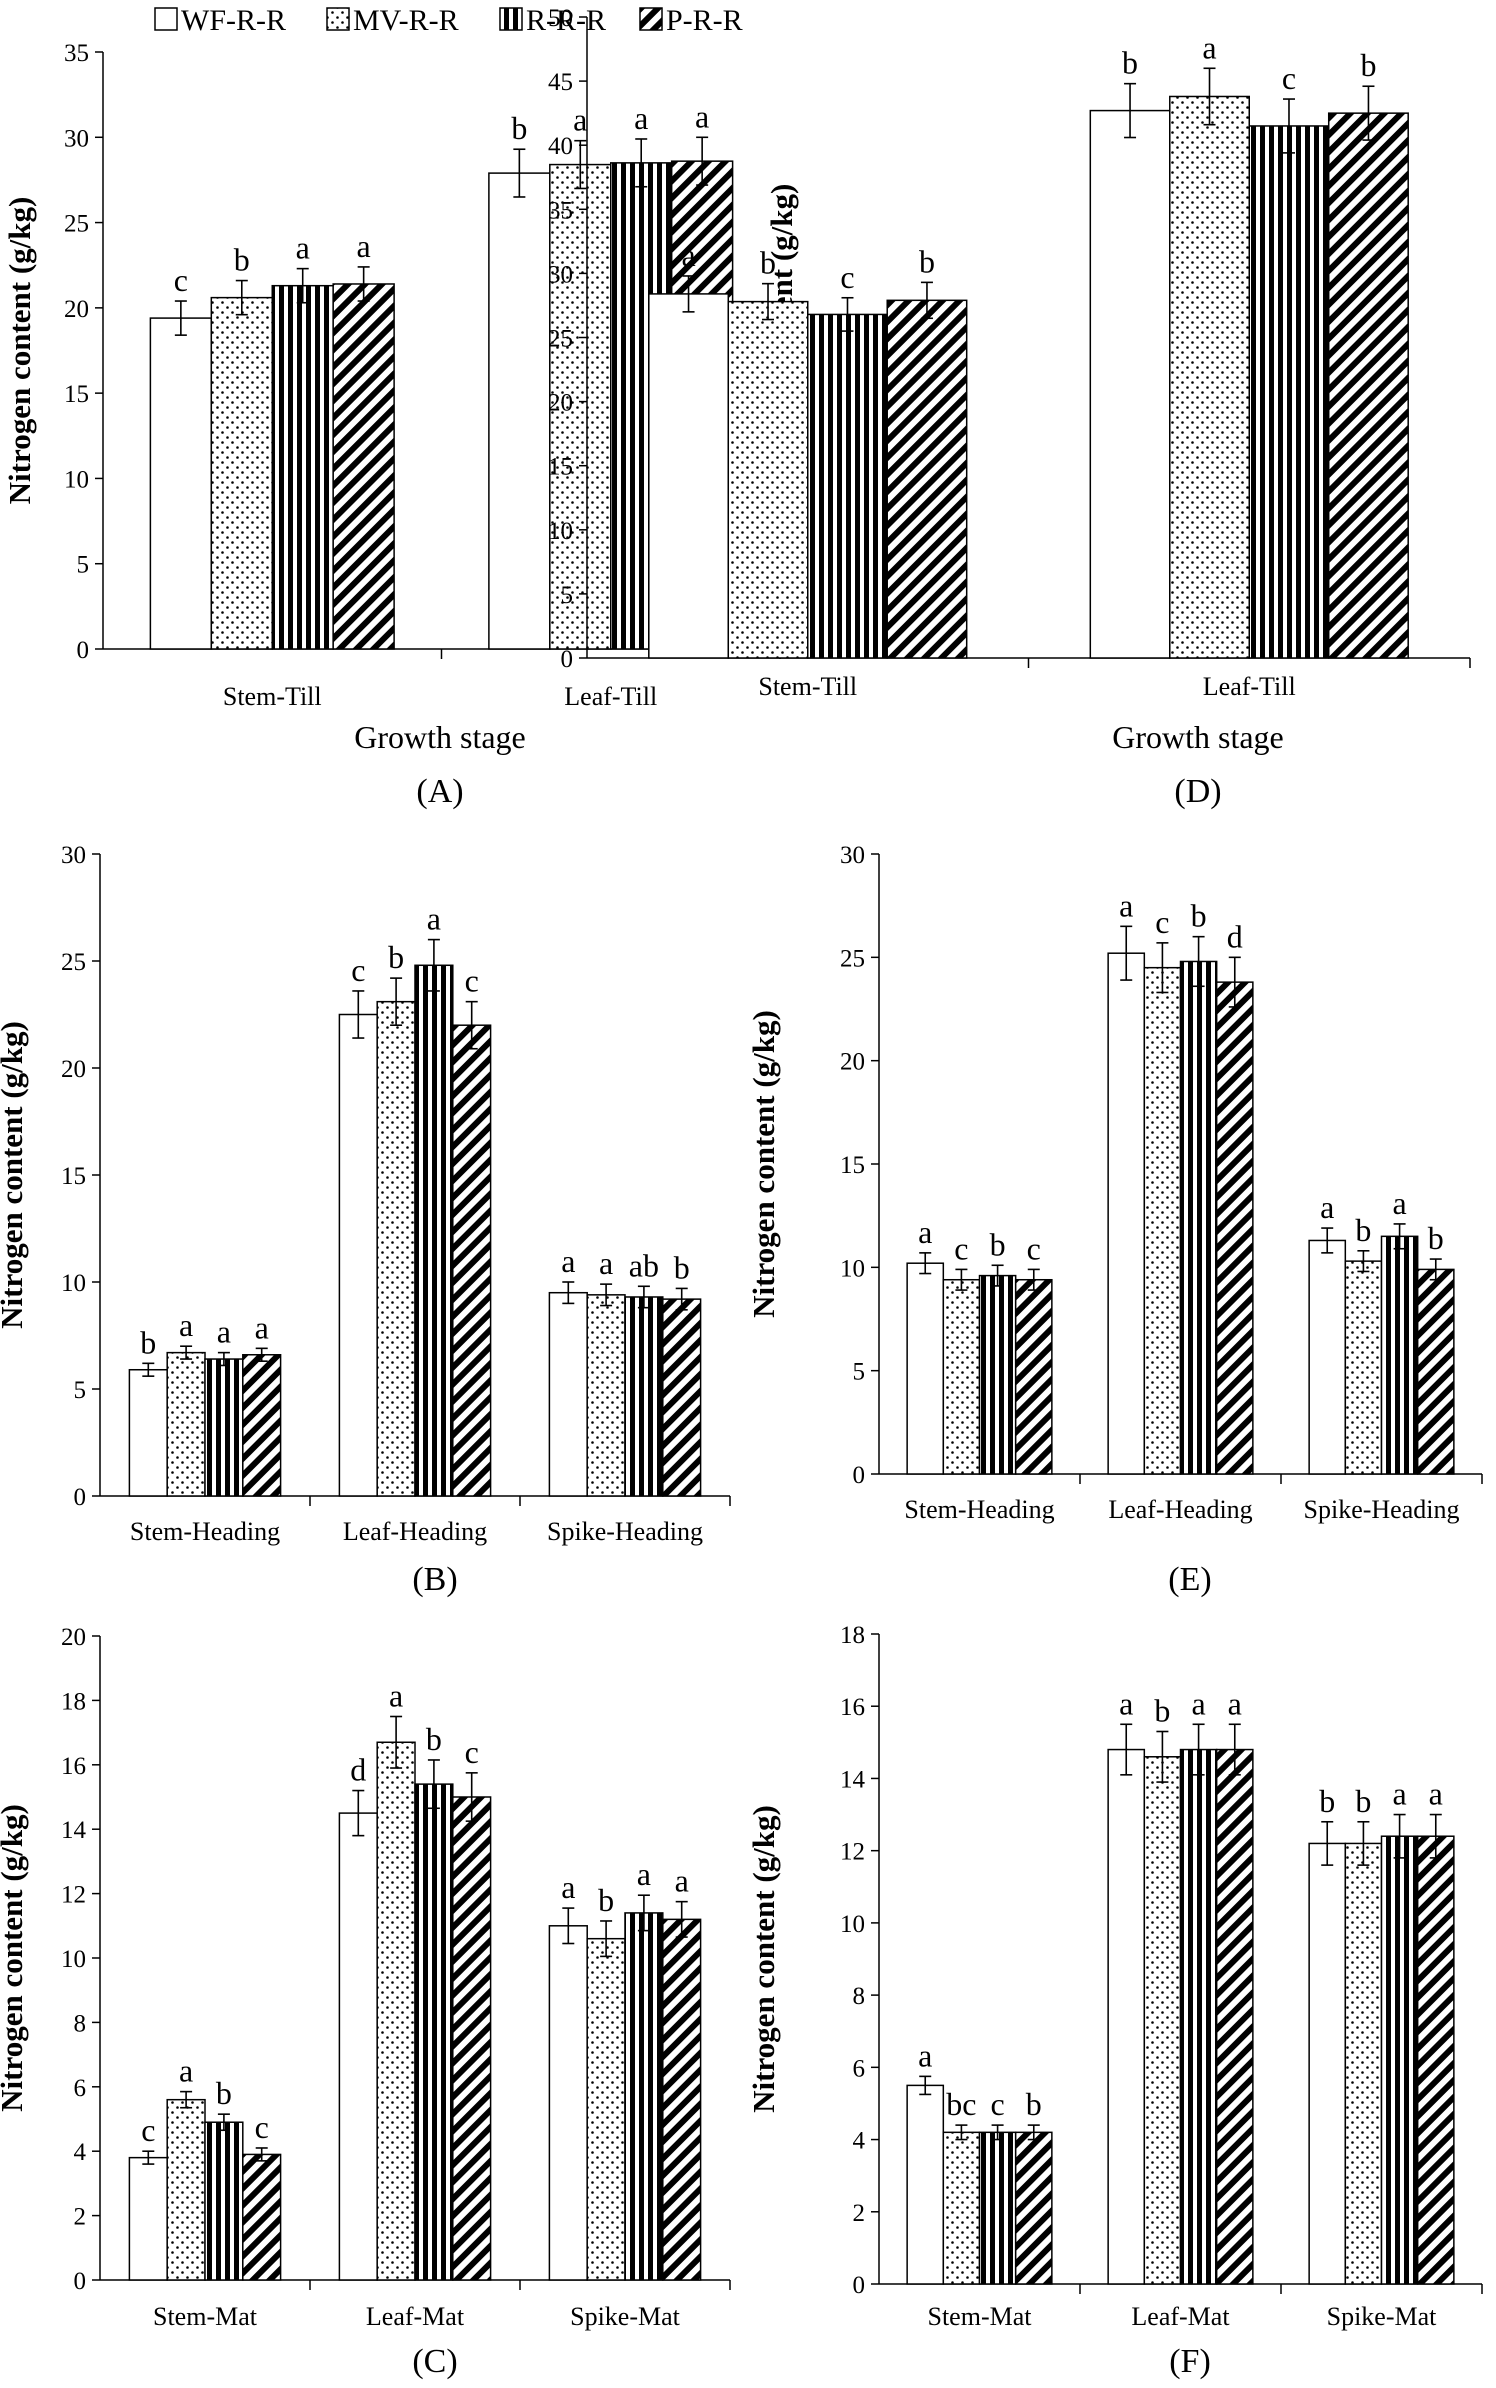 This screenshot has width=1496, height=2388. Describe the element at coordinates (859, 2213) in the screenshot. I see `y-tick-label: 2` at that location.